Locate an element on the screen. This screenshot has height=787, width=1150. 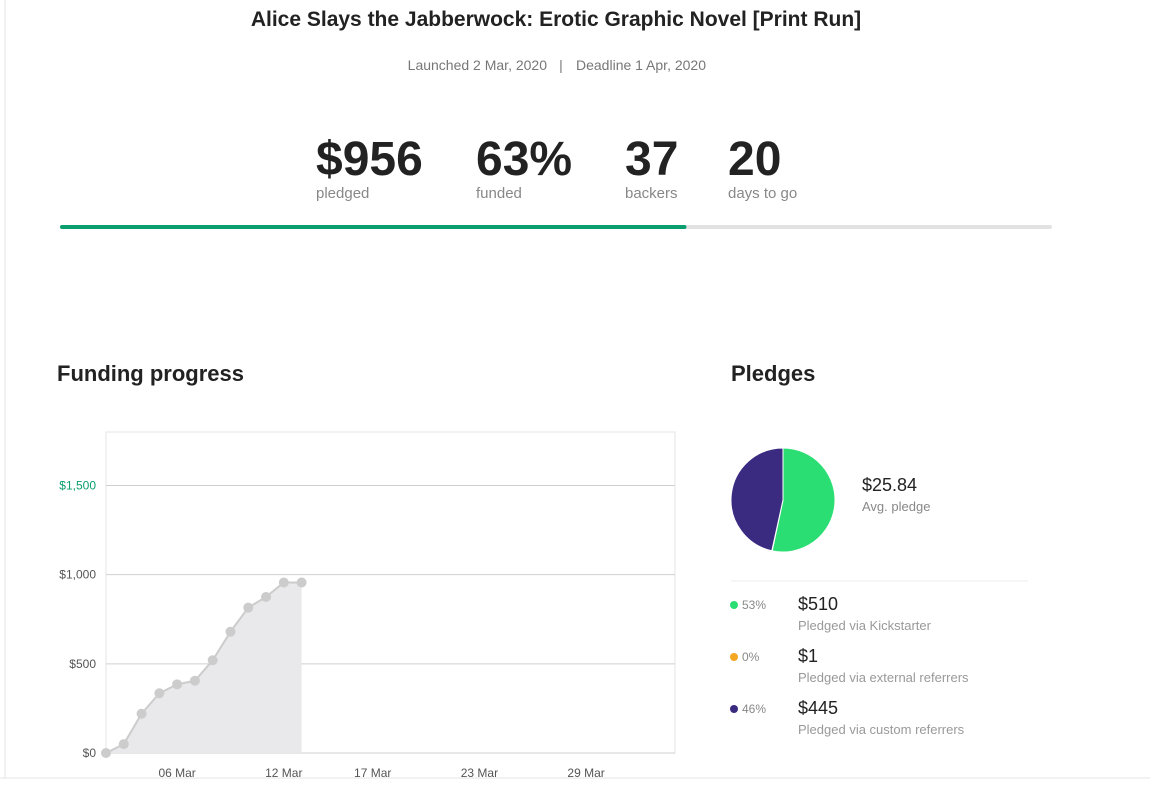
stat-label: funded is located at coordinates (499, 193).